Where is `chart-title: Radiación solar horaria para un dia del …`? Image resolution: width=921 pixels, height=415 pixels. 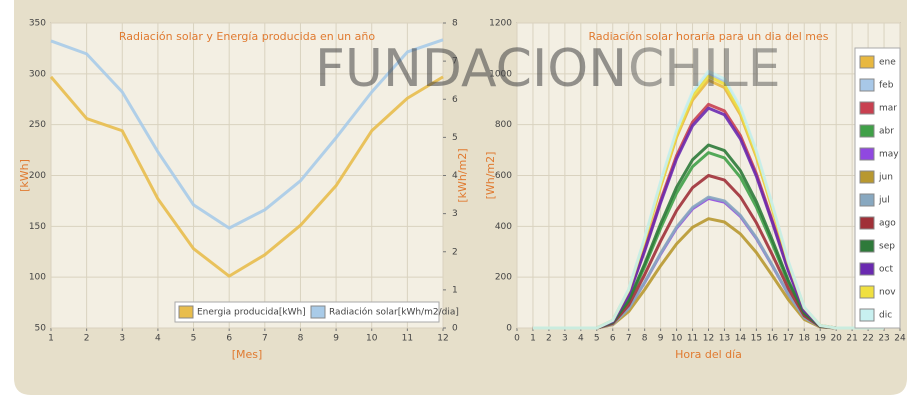 chart-title: Radiación solar horaria para un dia del … is located at coordinates (709, 36).